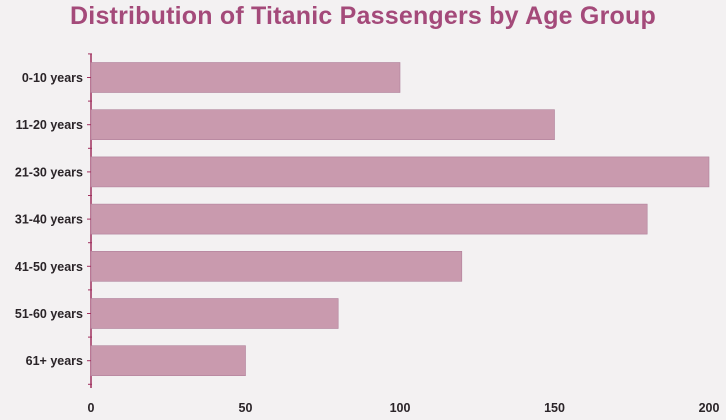 The width and height of the screenshot is (726, 420). Describe the element at coordinates (709, 408) in the screenshot. I see `x-tick-label: 200` at that location.